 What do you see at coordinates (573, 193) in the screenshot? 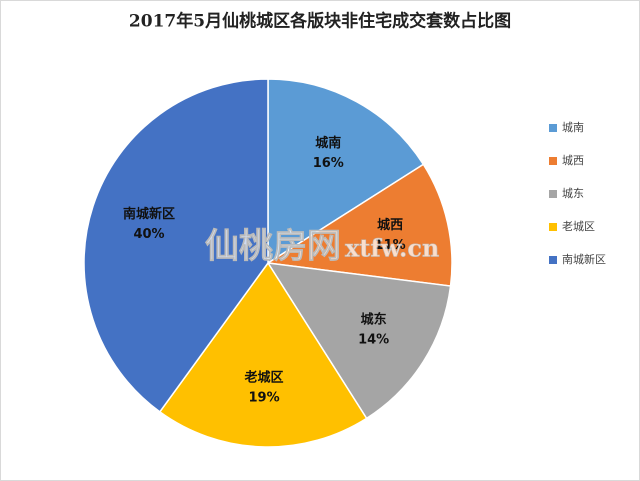
I see `legend-label: 城东` at bounding box center [573, 193].